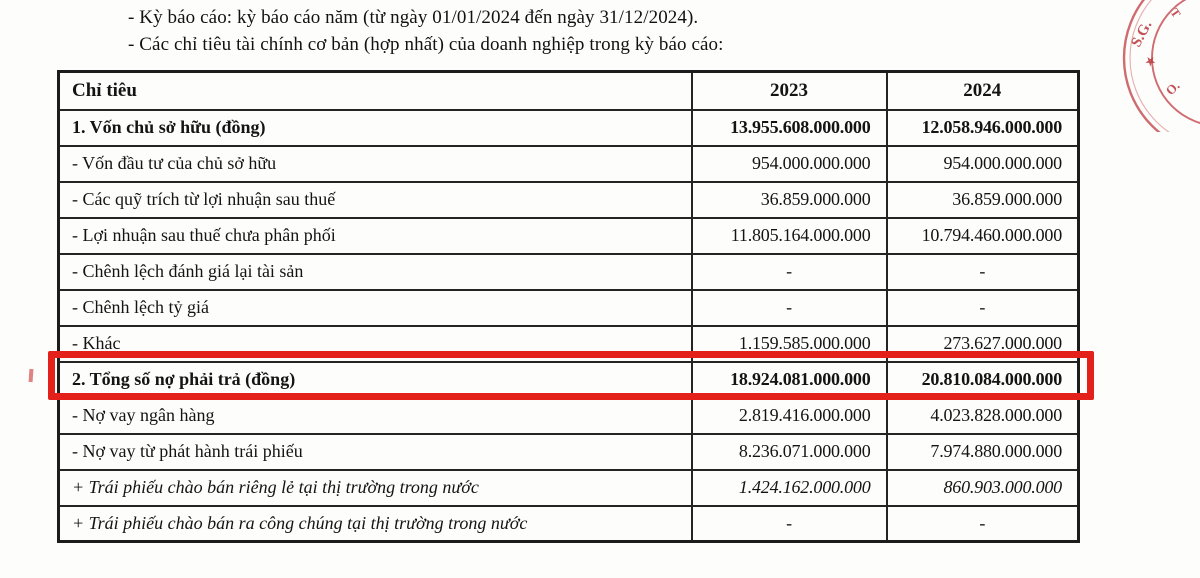 The height and width of the screenshot is (578, 1200). What do you see at coordinates (982, 379) in the screenshot?
I see `value-2024: 20.810.084.000.000` at bounding box center [982, 379].